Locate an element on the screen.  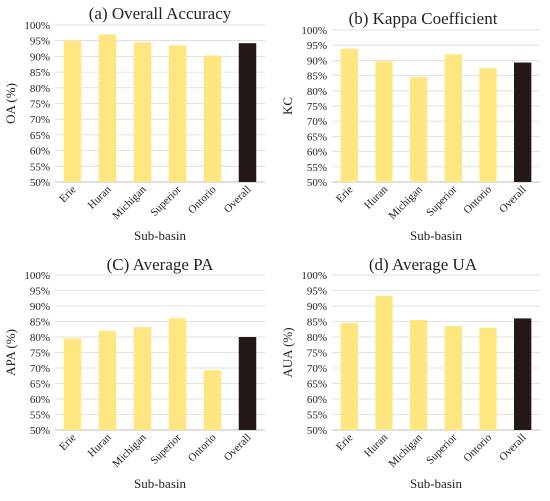
chart-title: (C) Average PA is located at coordinates (160, 264).